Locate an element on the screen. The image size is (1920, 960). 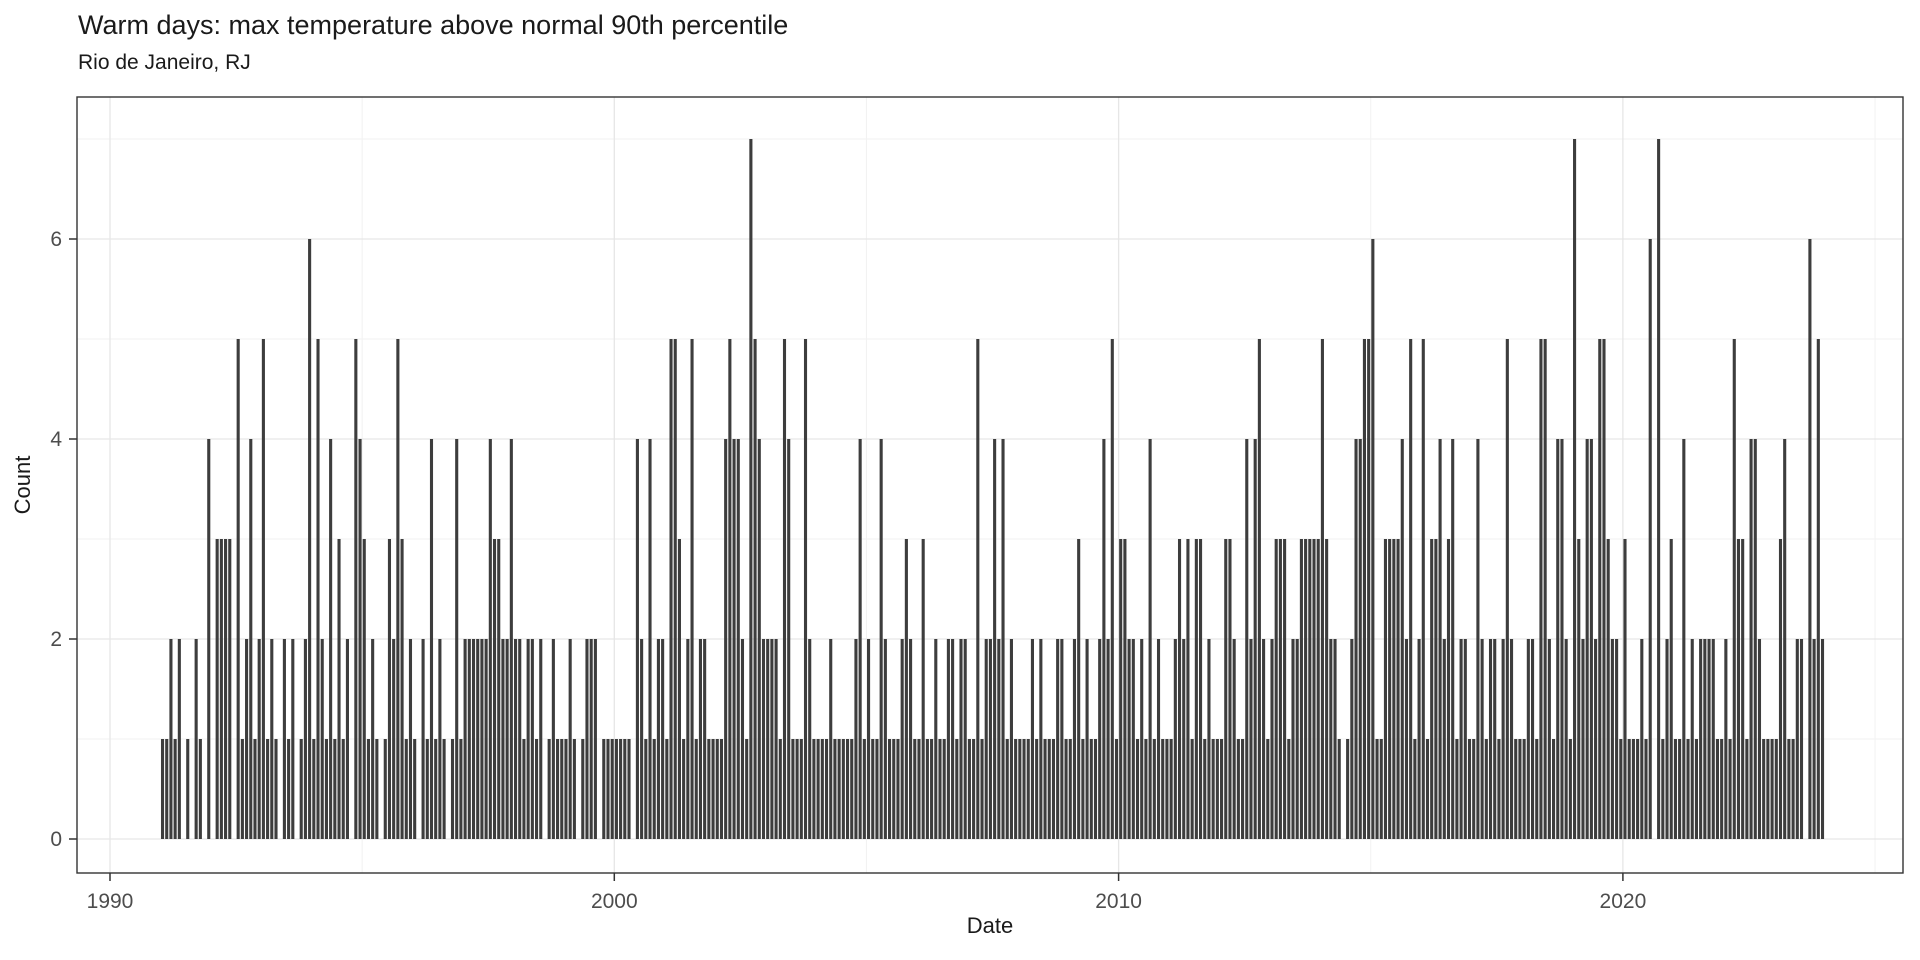
y-tick-label: 0 is located at coordinates (56, 839).